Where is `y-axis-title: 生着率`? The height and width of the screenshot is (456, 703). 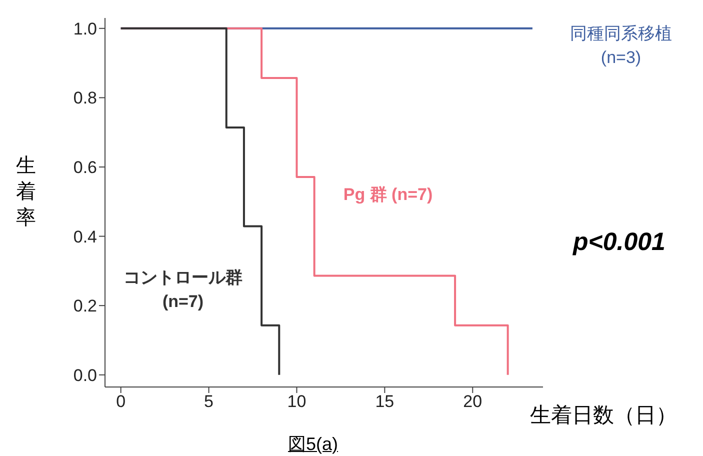
y-axis-title: 生着率 is located at coordinates (26, 192).